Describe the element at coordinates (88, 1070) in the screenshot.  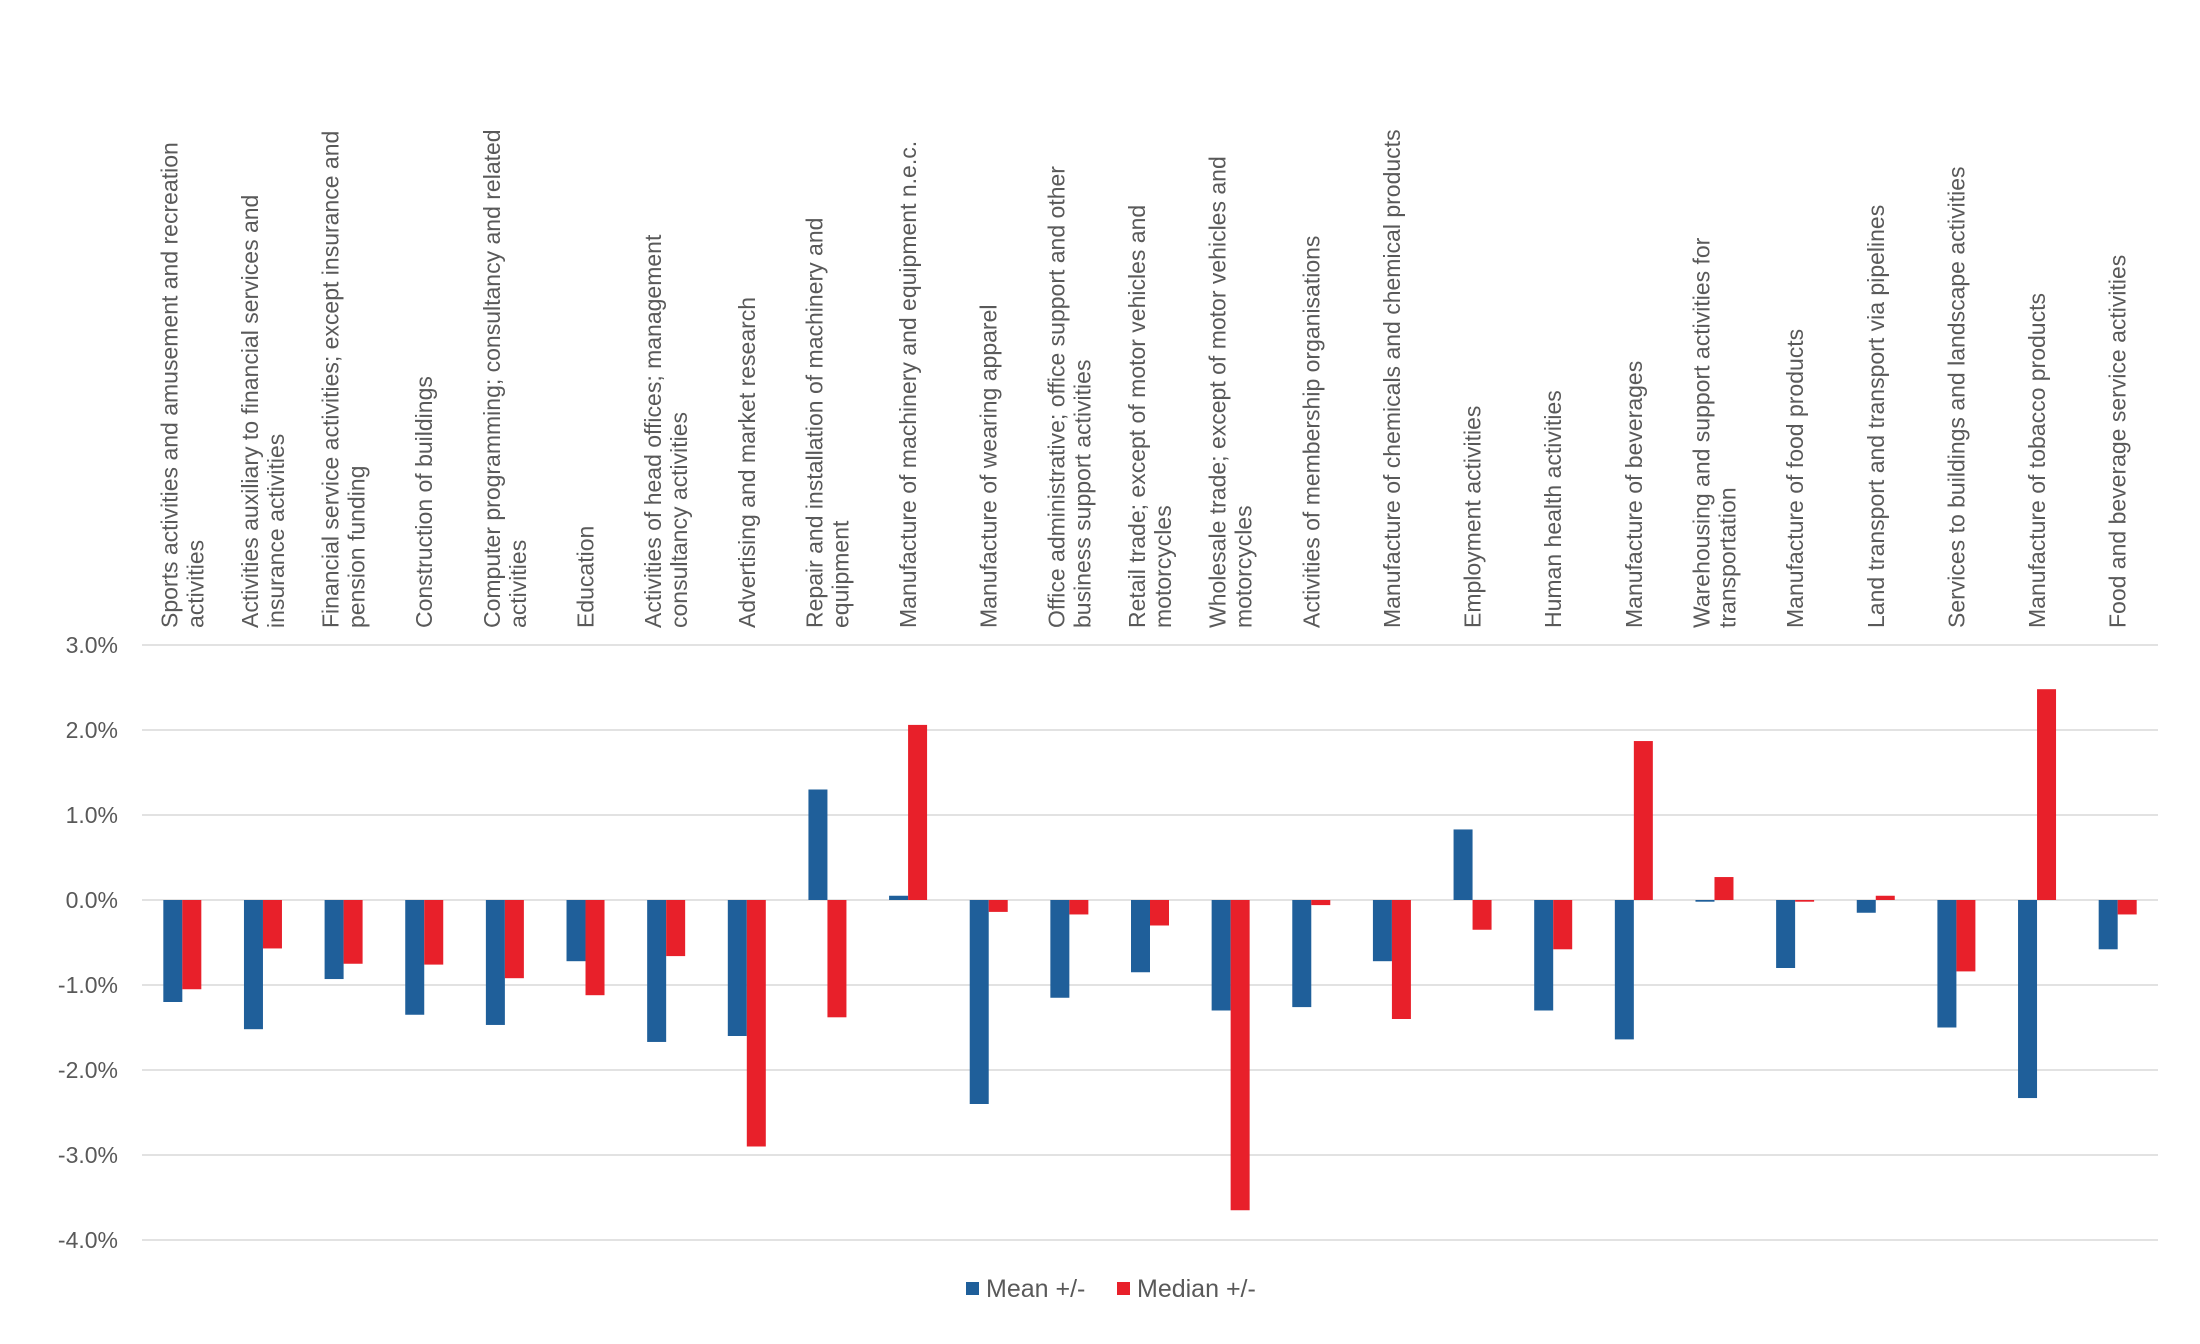
I see `y-tick-label: -2.0%` at that location.